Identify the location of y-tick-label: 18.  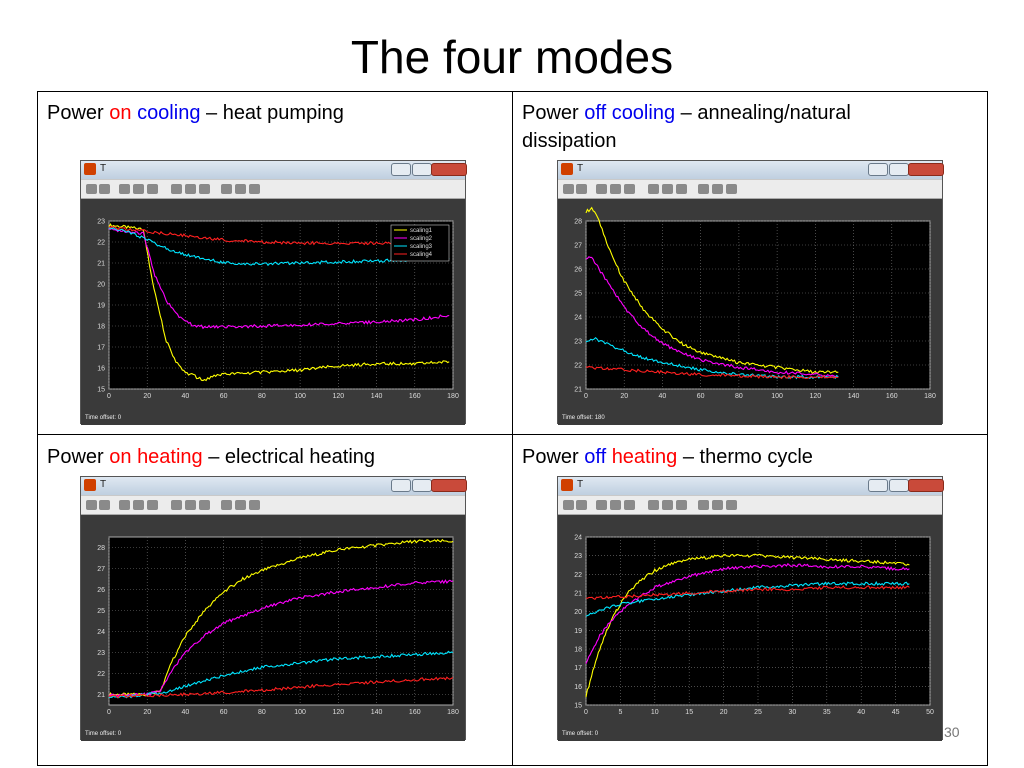
(578, 650).